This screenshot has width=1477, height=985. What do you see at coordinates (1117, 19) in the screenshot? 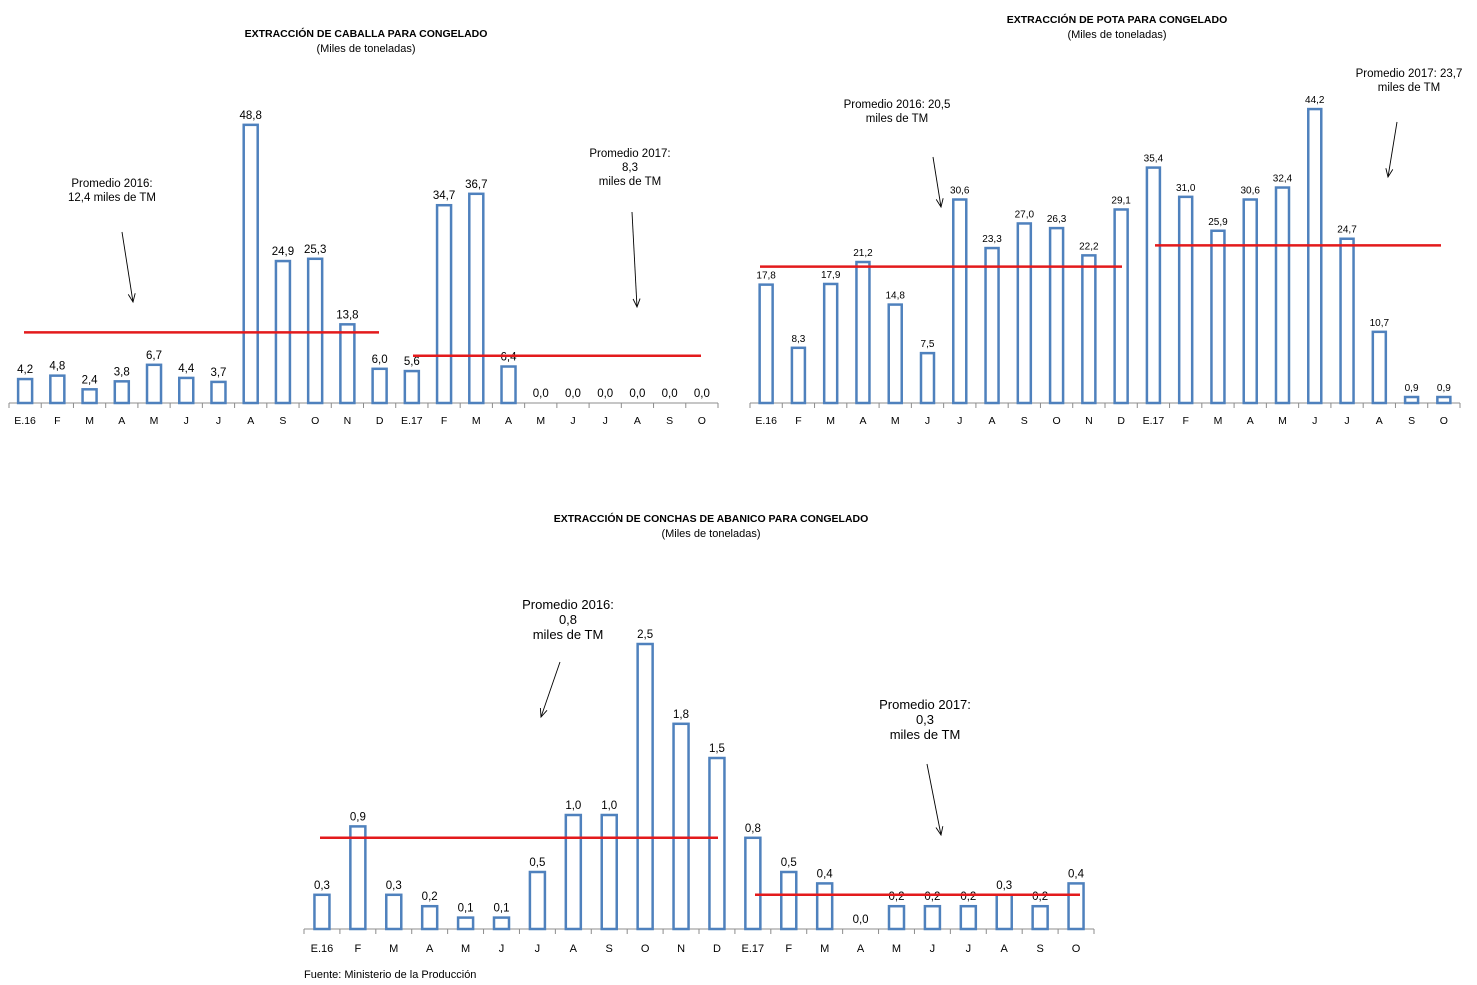
I see `chart-title: EXTRACCIÓN DE POTA PARA CONGELADO` at bounding box center [1117, 19].